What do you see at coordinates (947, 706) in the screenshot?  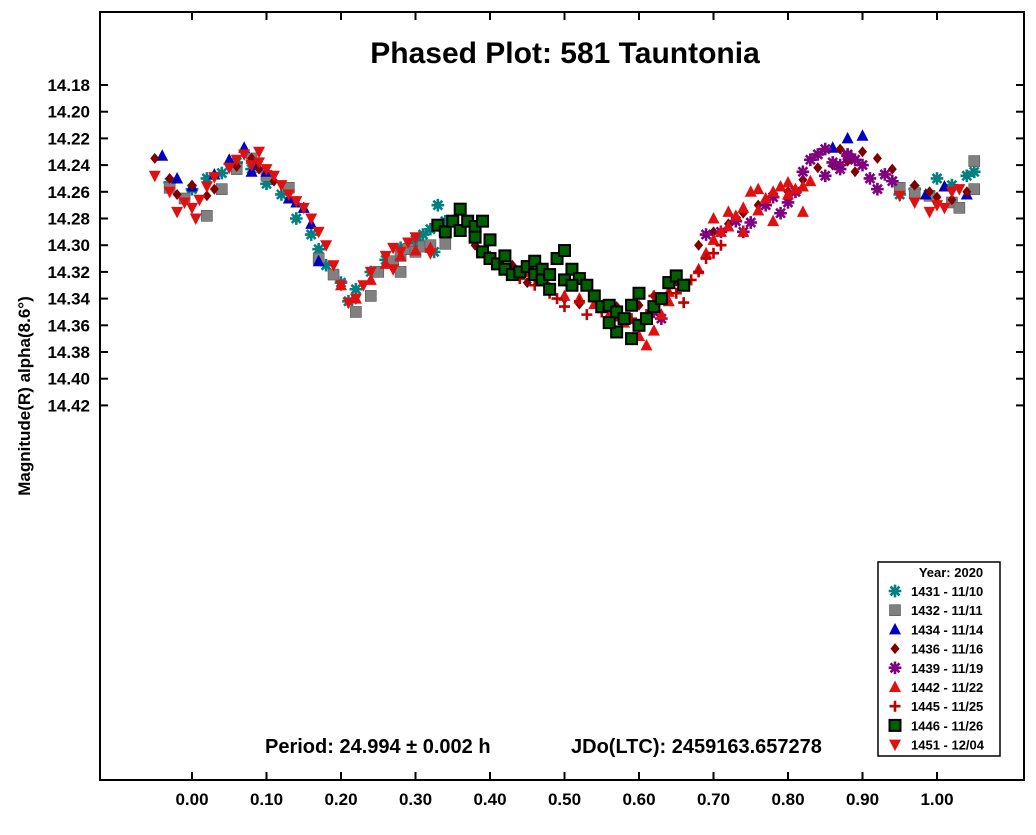 I see `legend-entry-label: 1445 - 11/25` at bounding box center [947, 706].